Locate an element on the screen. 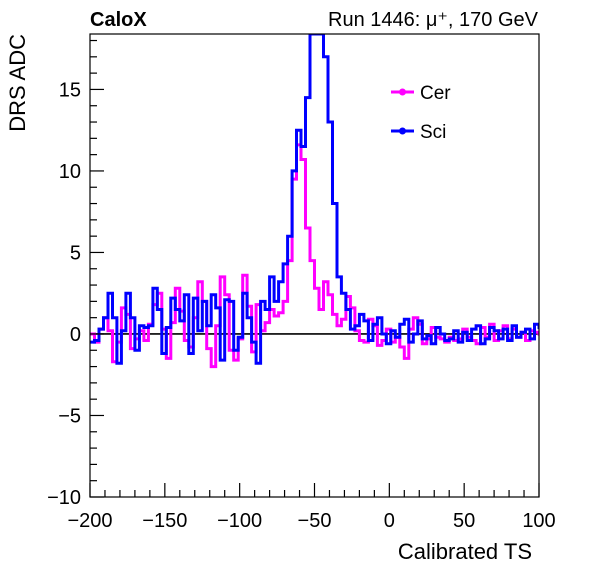 The height and width of the screenshot is (572, 596). header-left-label: CaloX is located at coordinates (118, 20).